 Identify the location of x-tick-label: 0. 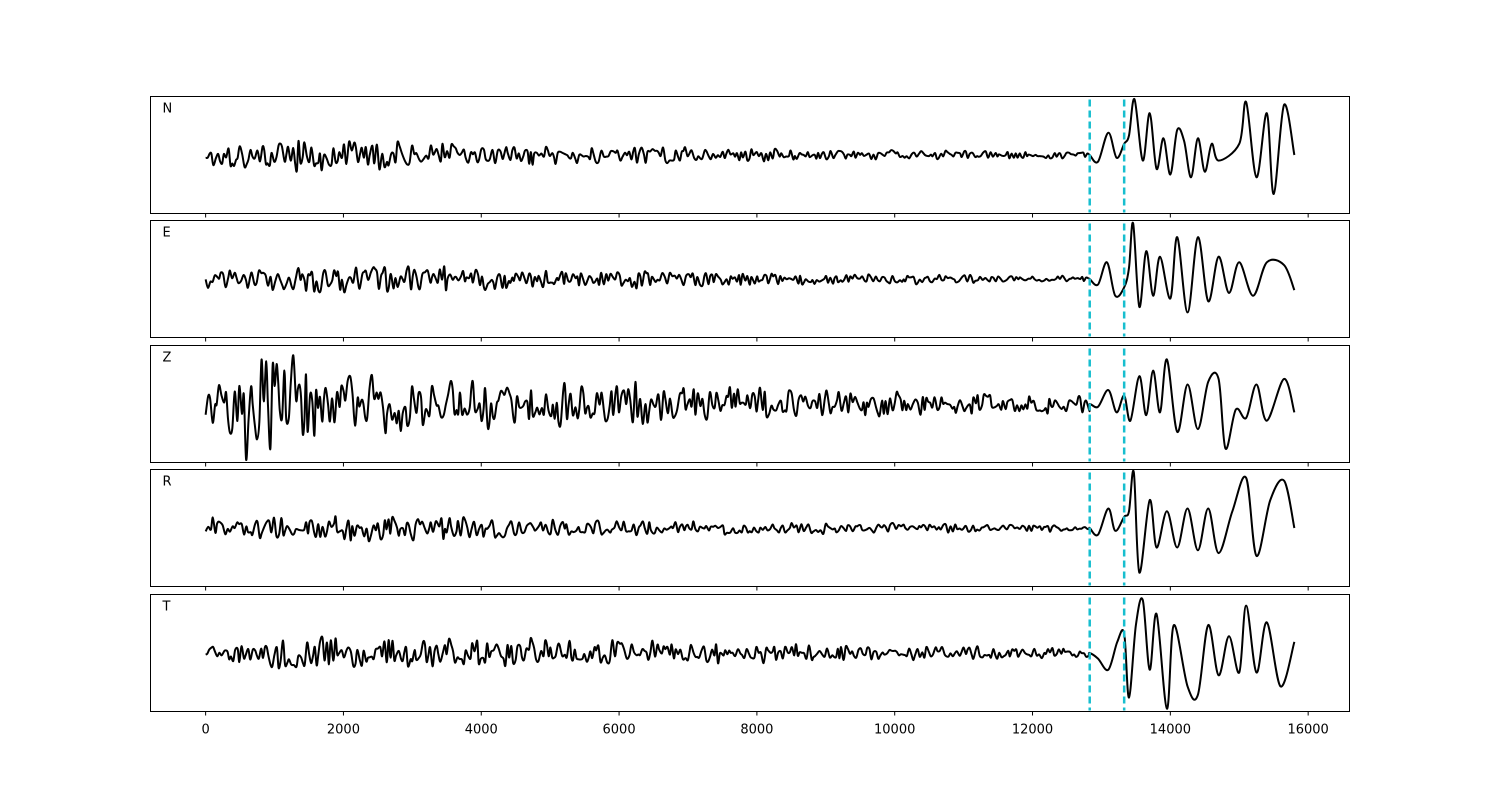
(205, 730).